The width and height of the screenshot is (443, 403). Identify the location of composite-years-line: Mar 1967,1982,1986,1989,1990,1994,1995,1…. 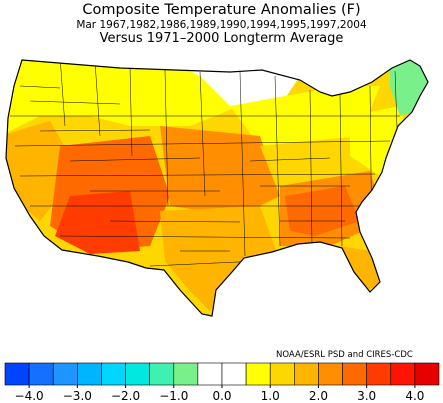
(221, 25).